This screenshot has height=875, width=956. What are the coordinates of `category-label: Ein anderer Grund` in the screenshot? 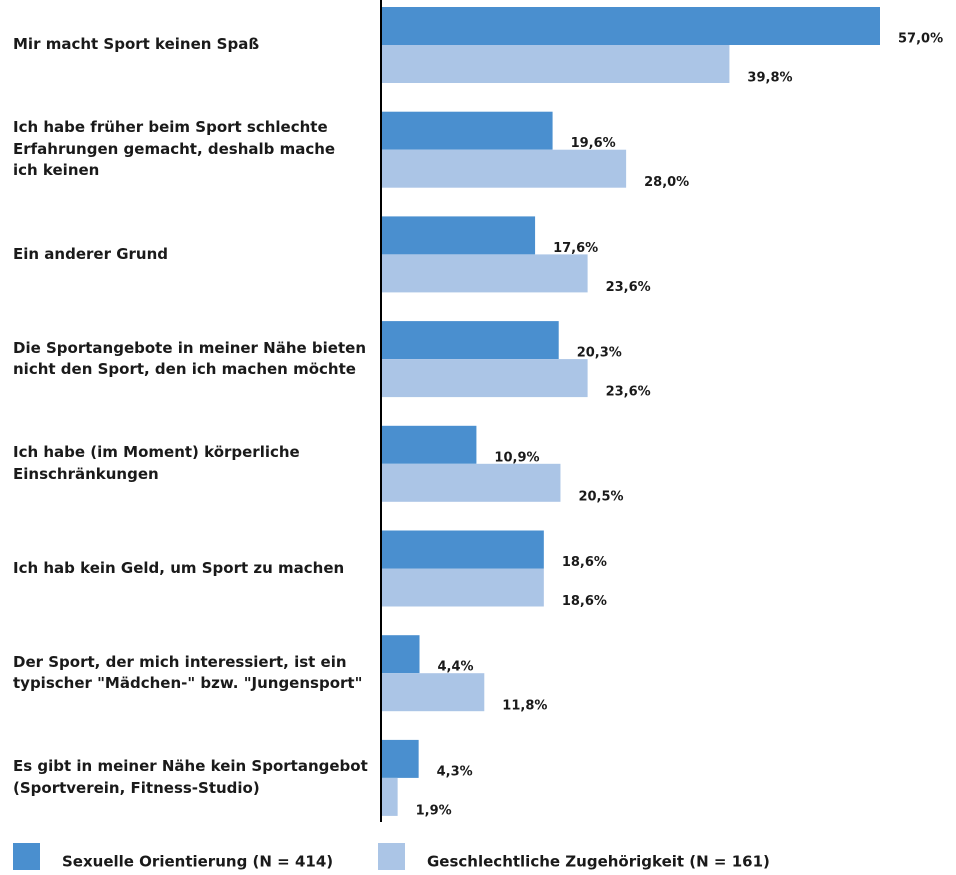 It's located at (90, 253).